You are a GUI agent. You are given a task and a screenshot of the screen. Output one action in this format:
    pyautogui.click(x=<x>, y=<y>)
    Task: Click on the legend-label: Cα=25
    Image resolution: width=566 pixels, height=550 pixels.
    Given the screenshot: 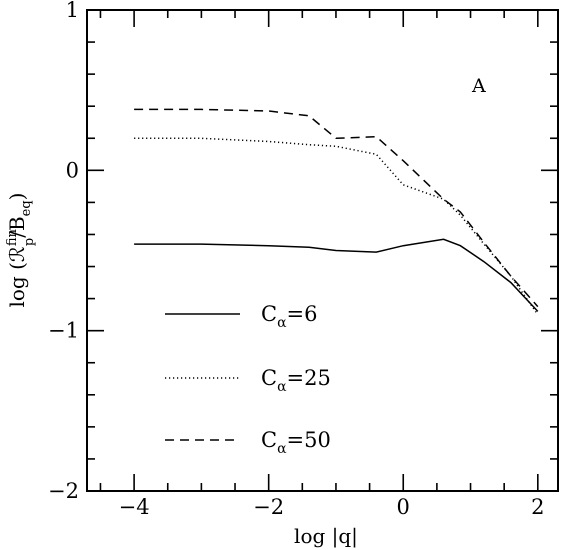 What is the action you would take?
    pyautogui.click(x=296, y=380)
    